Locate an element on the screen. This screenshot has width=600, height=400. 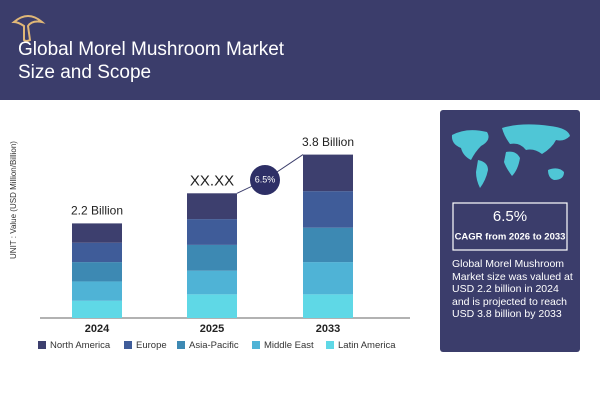
legend-label: Asia-Pacific is located at coordinates (214, 345).